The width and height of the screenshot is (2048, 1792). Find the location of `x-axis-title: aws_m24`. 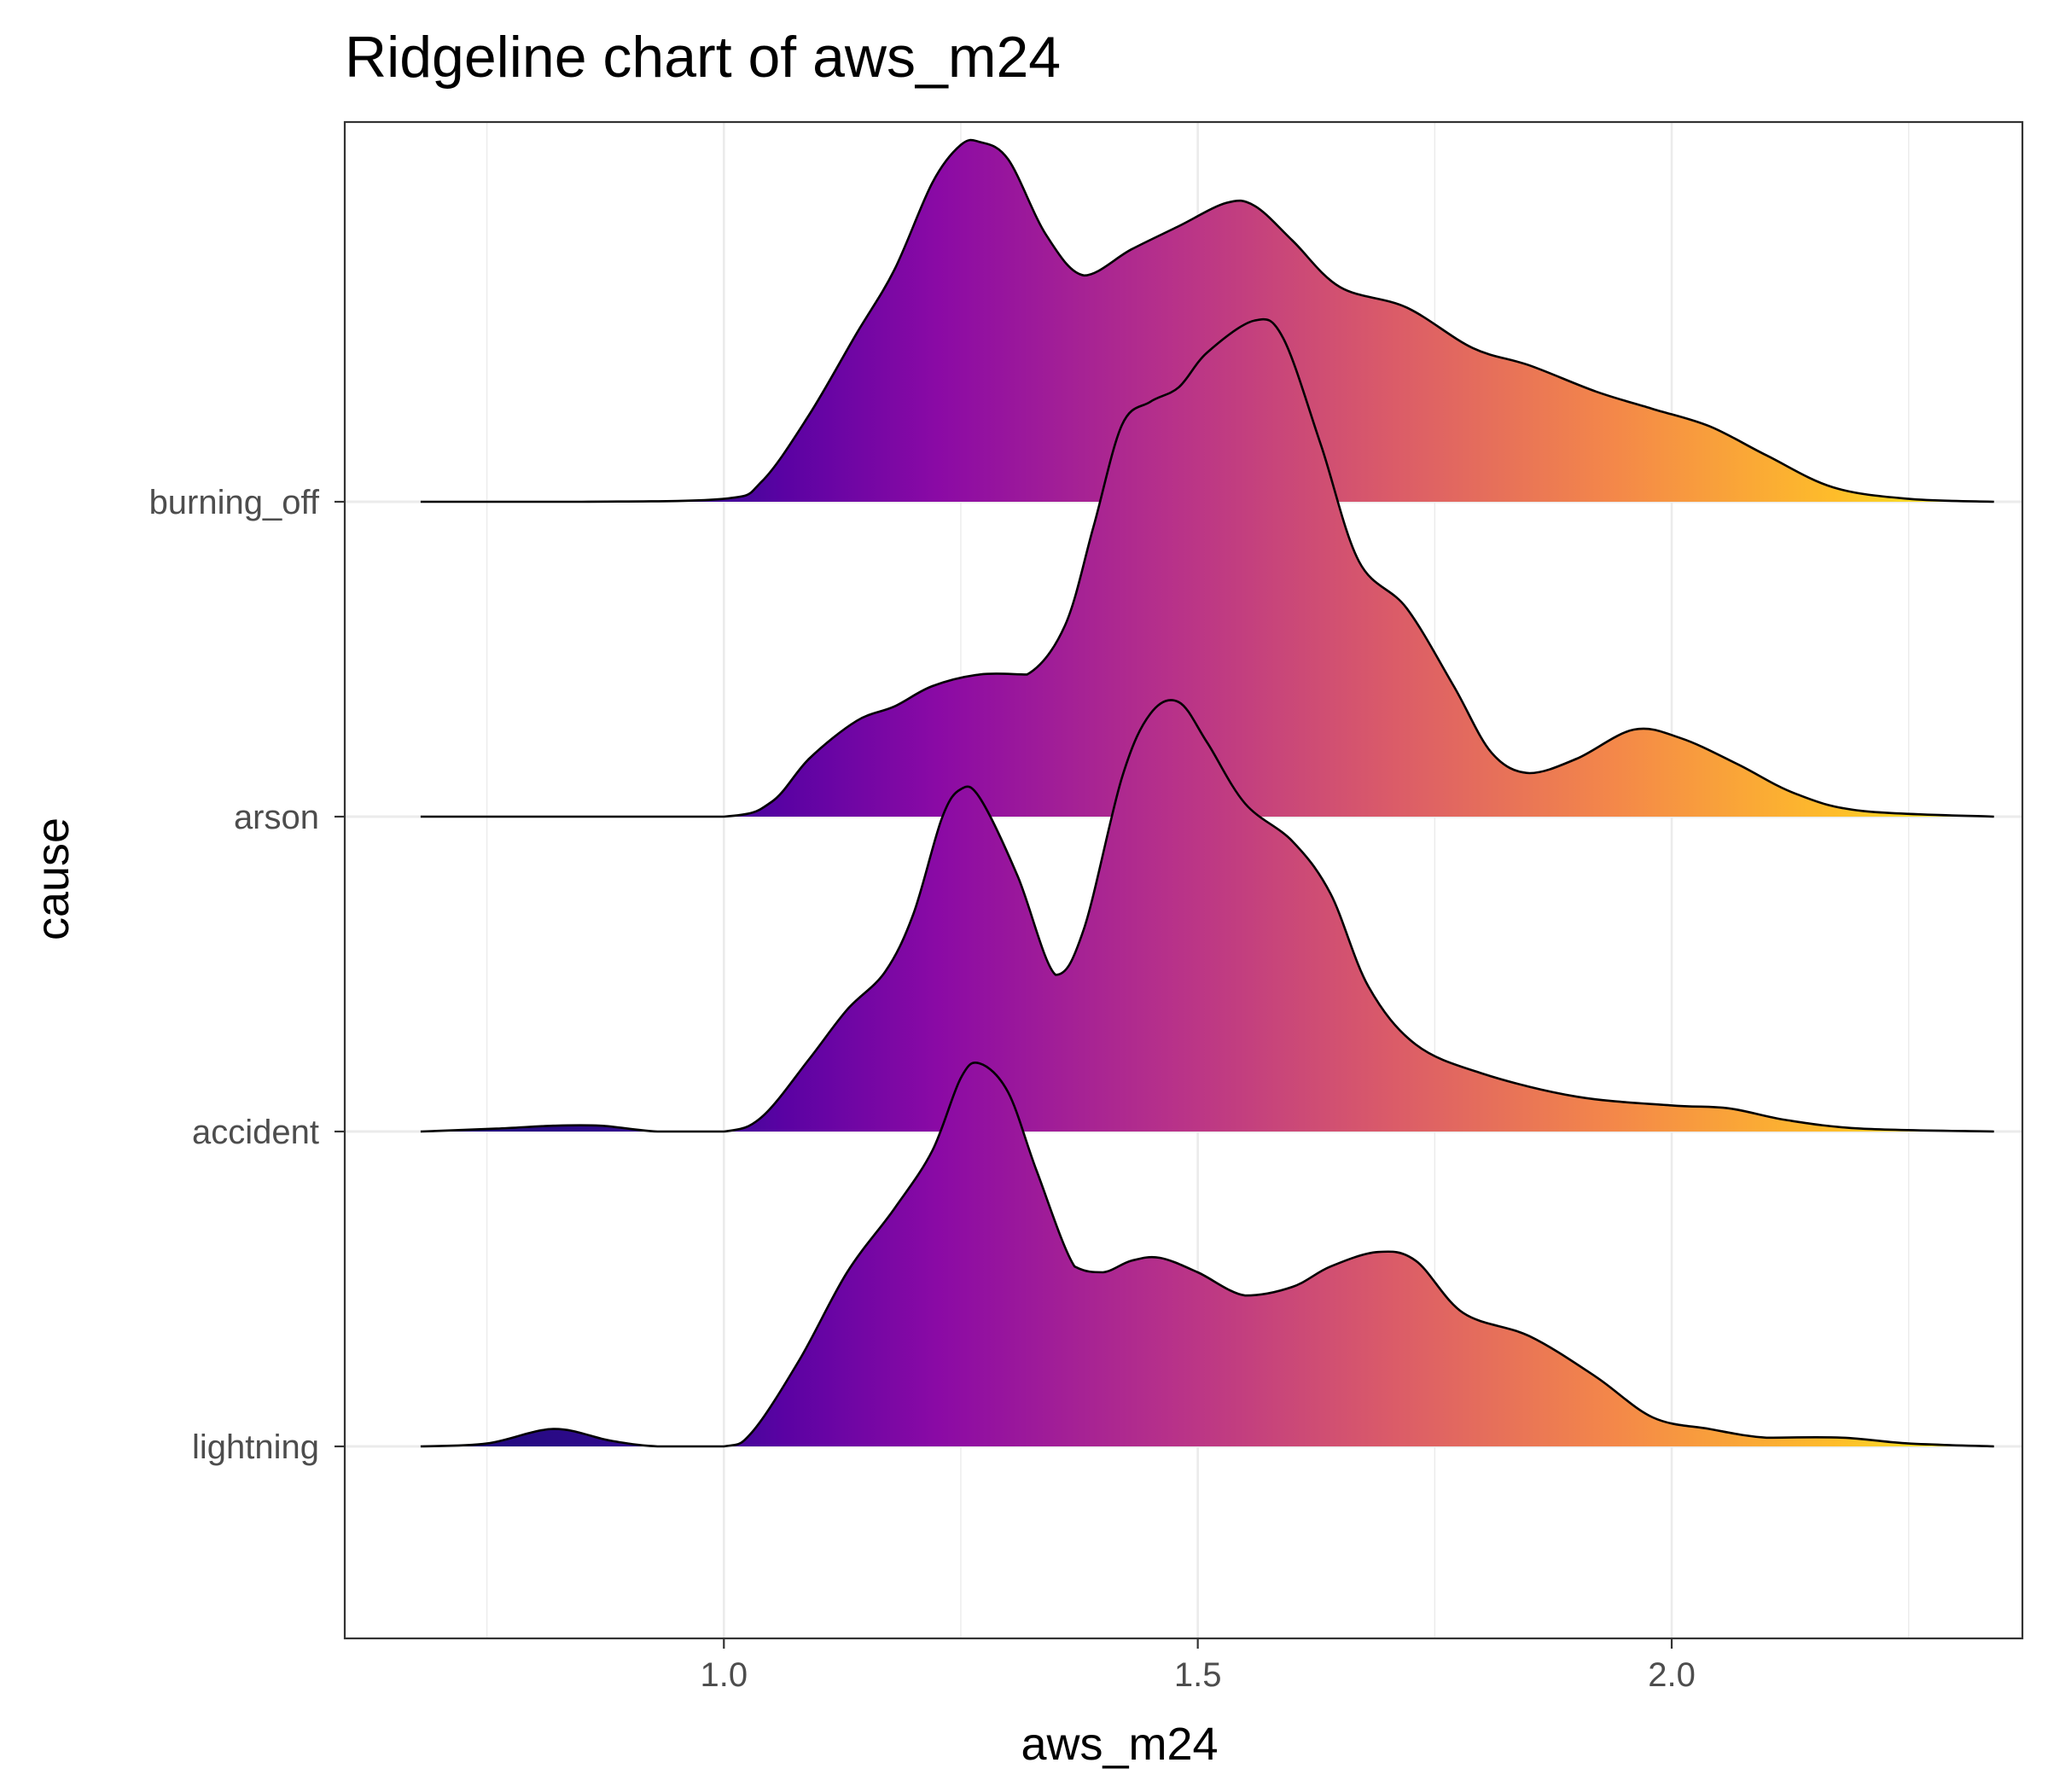

x-axis-title: aws_m24 is located at coordinates (1119, 1744).